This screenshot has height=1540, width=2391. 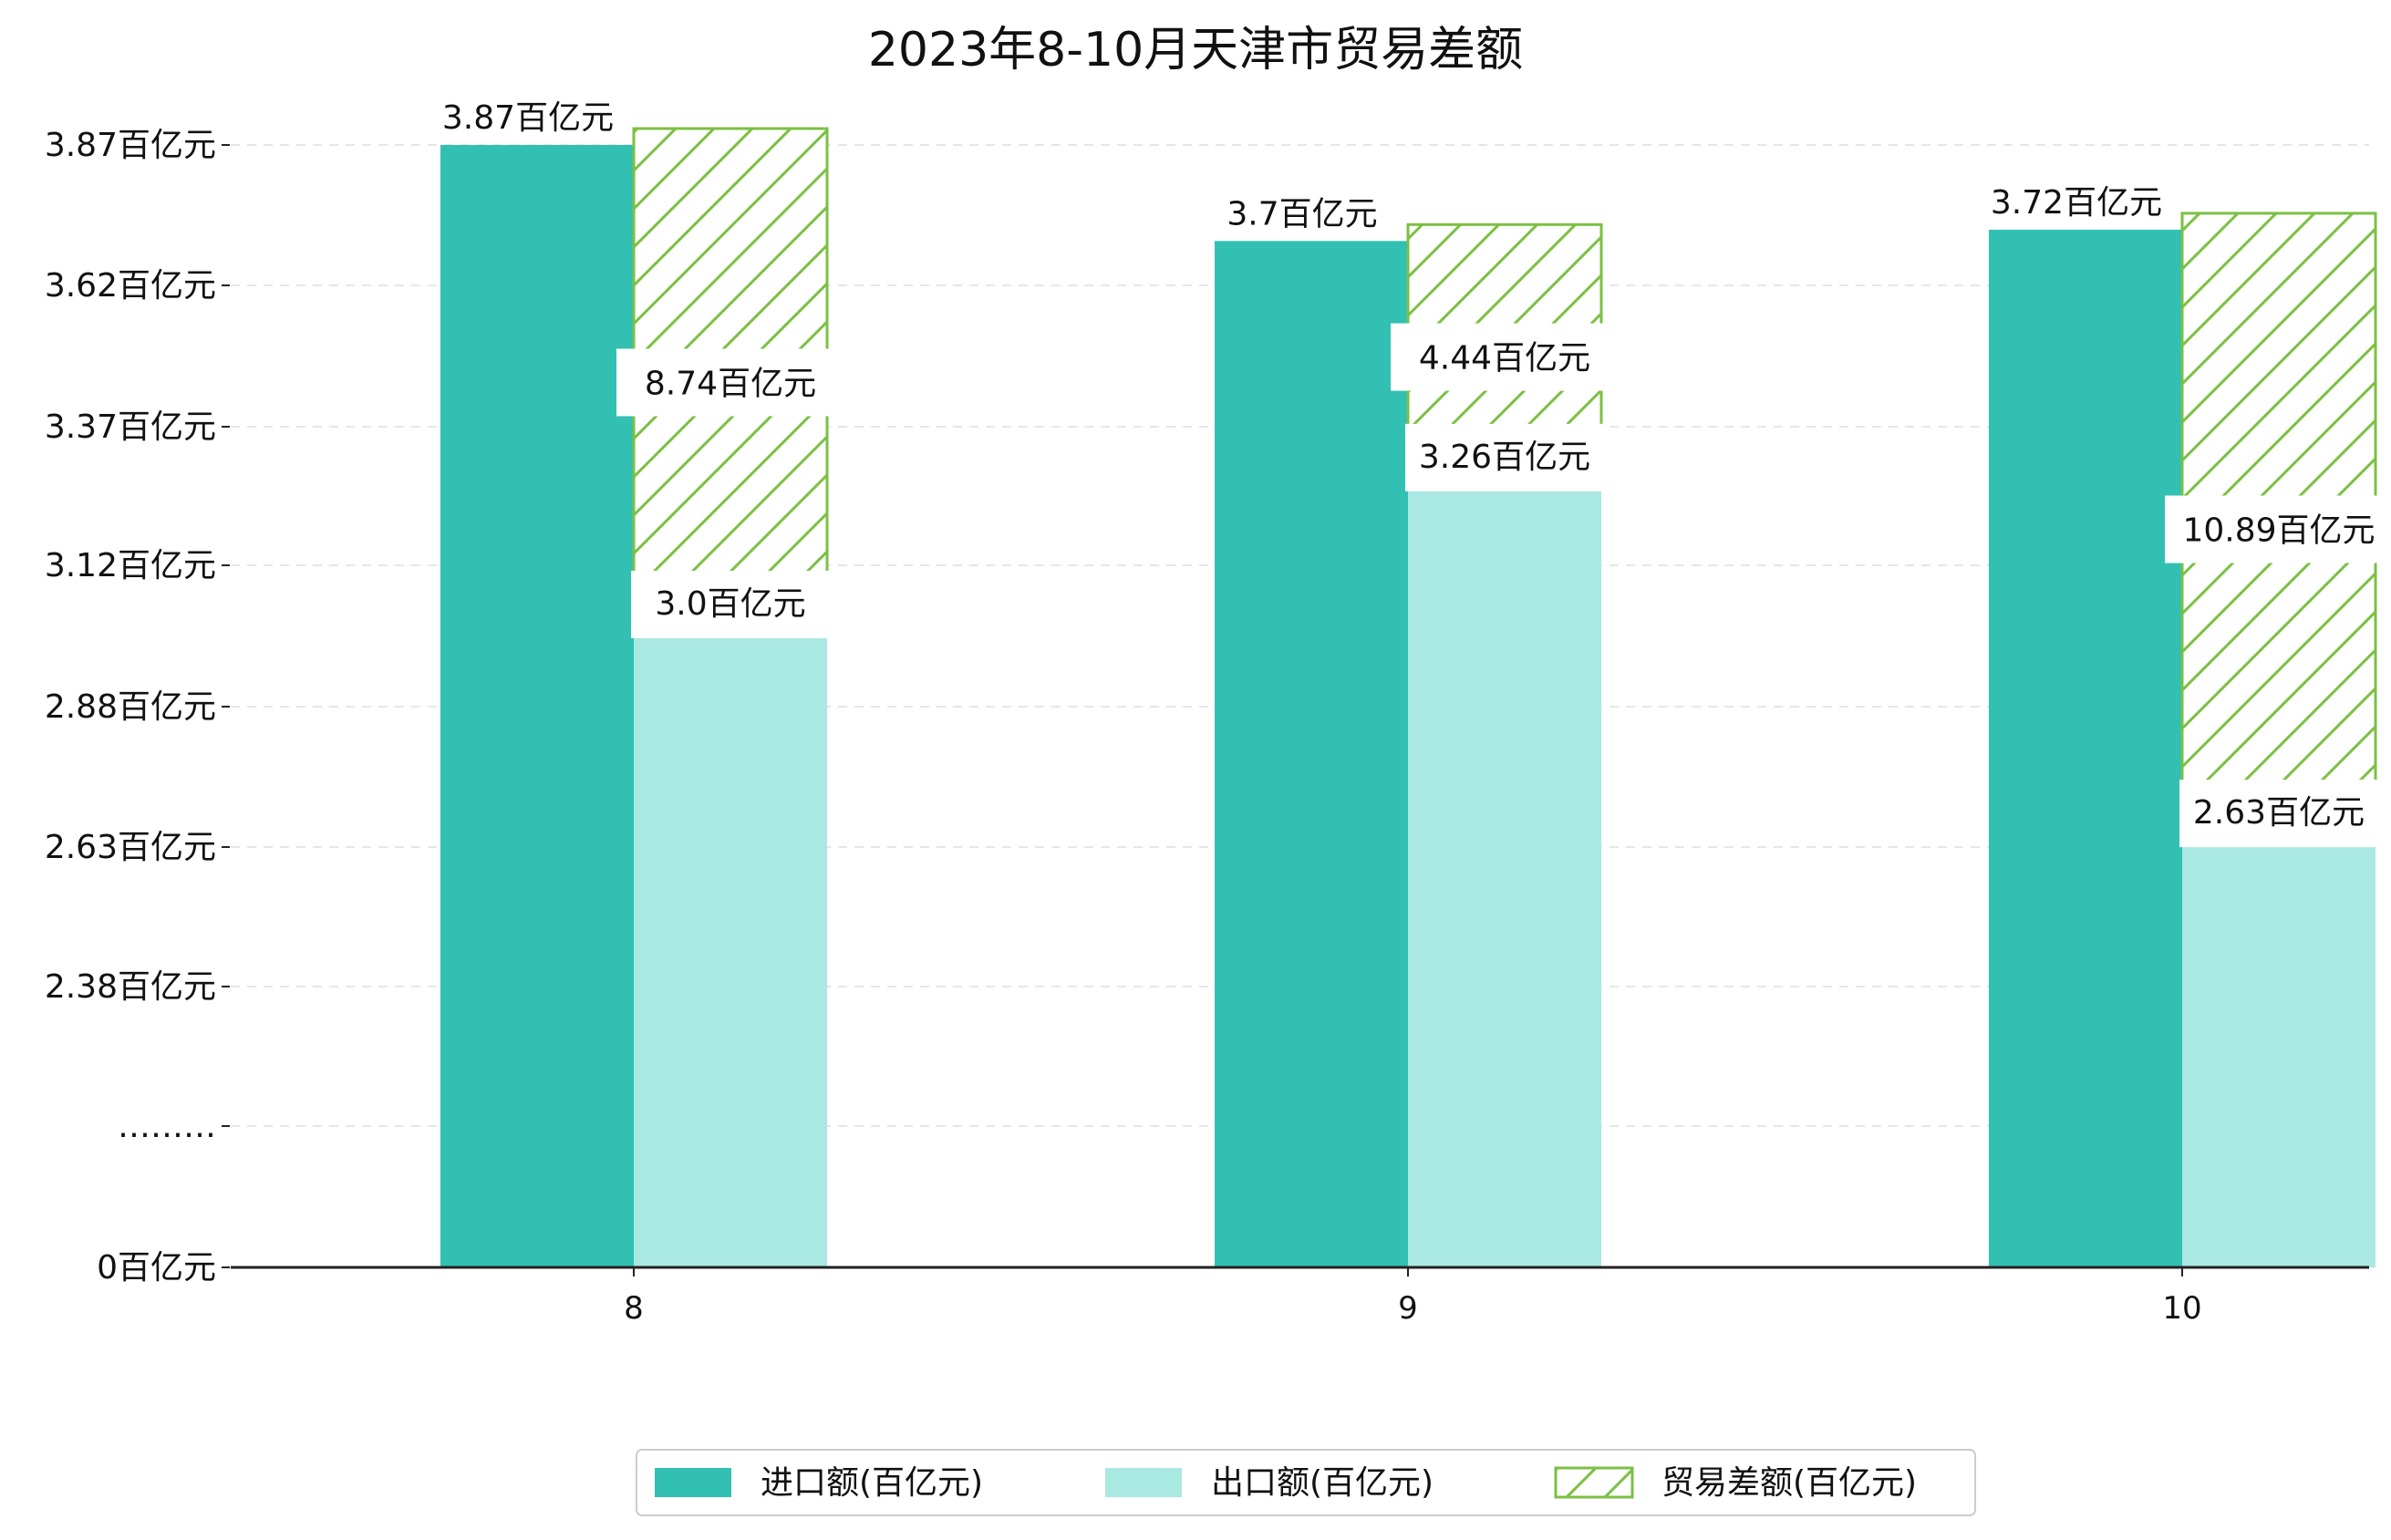 I want to click on x-tick-label: 10, so click(x=2182, y=1308).